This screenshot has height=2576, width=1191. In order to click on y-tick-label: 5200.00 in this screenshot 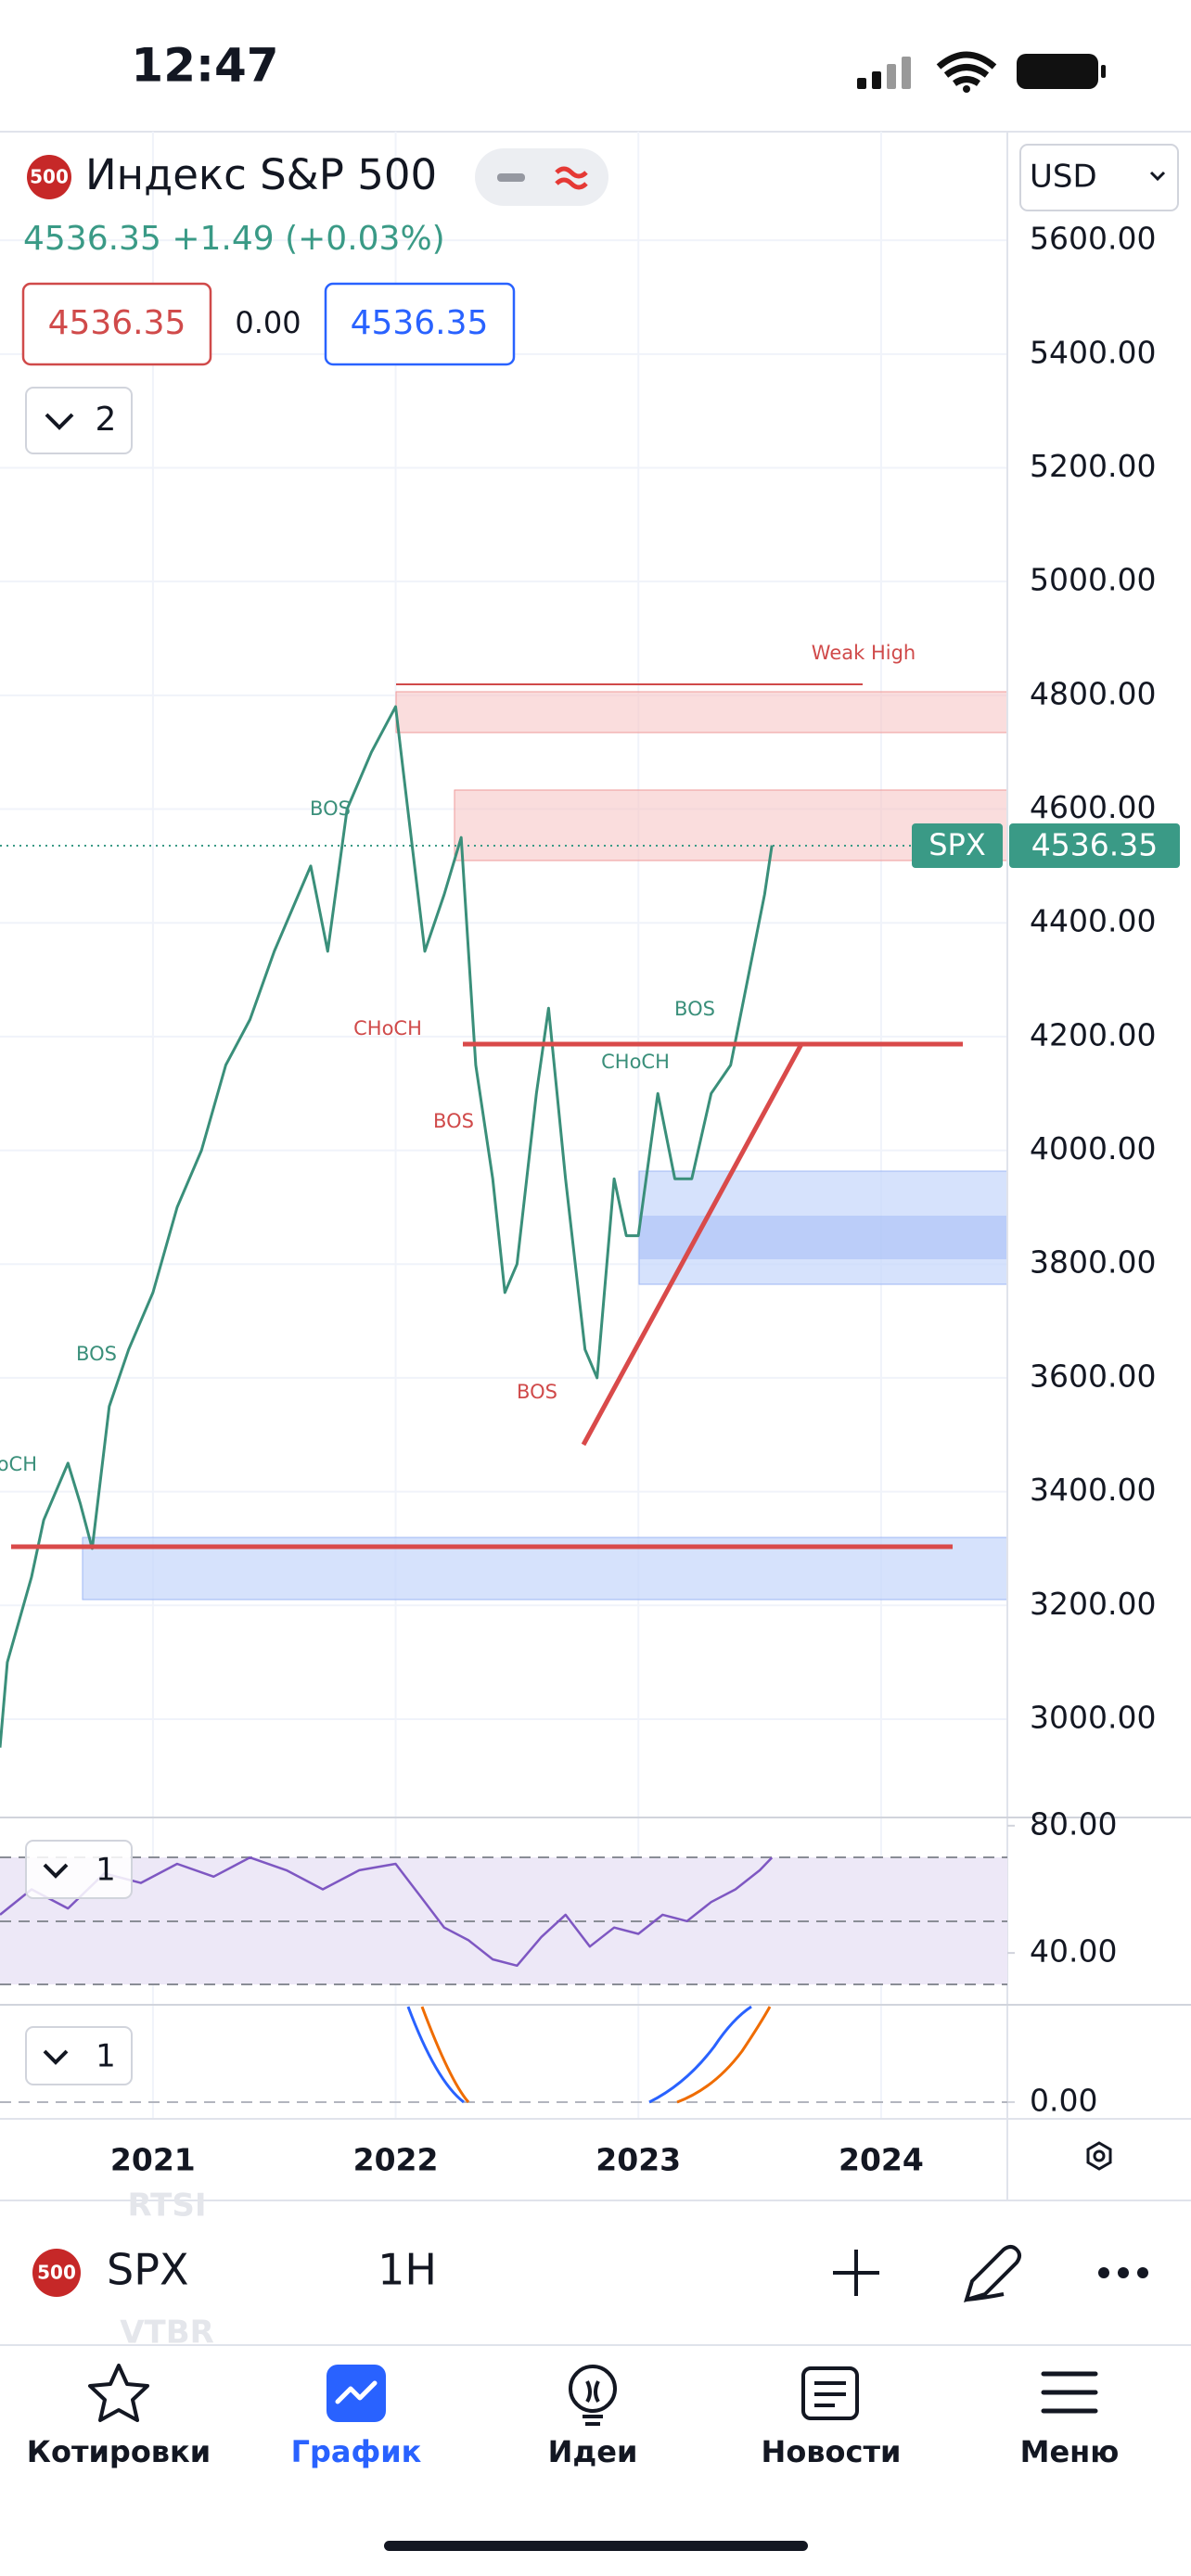, I will do `click(1093, 466)`.